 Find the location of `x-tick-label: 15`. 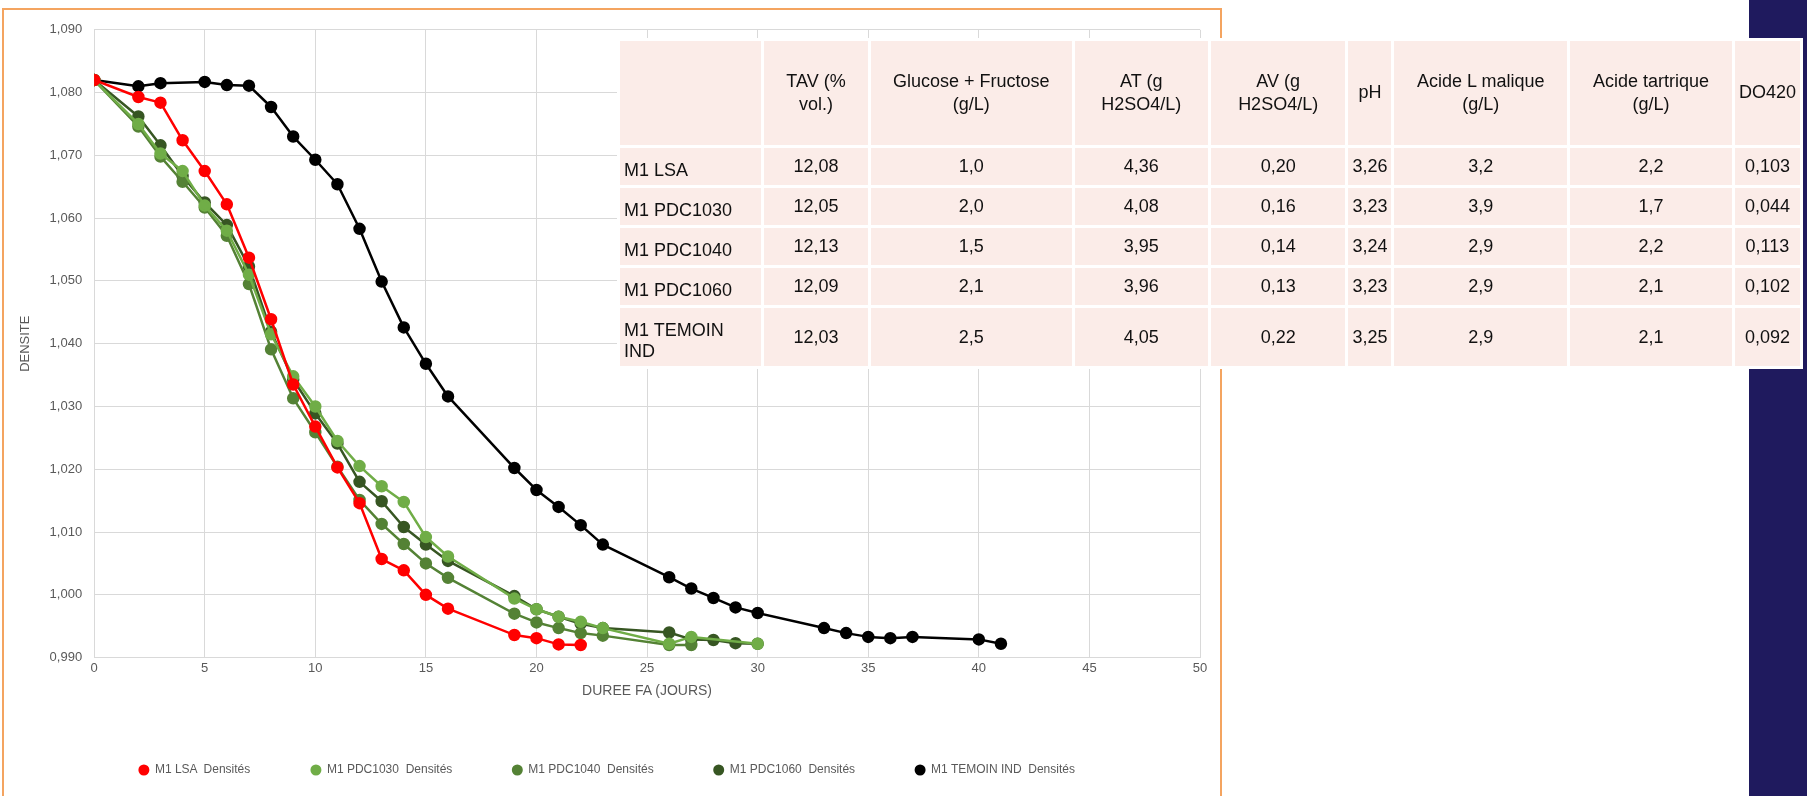

x-tick-label: 15 is located at coordinates (426, 667).